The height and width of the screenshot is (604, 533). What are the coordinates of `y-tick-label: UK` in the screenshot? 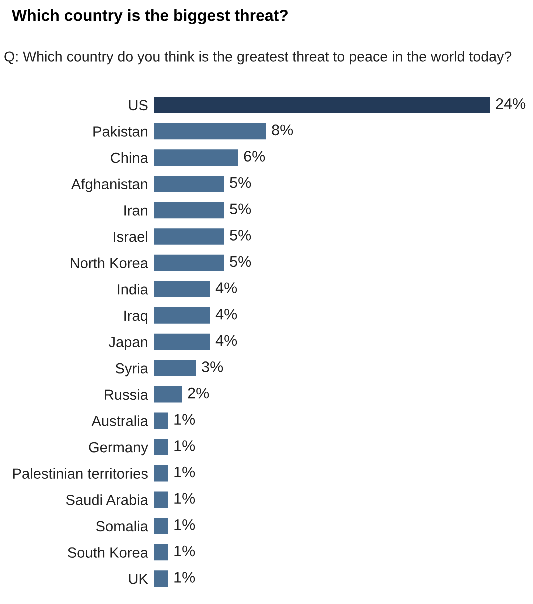 It's located at (138, 579).